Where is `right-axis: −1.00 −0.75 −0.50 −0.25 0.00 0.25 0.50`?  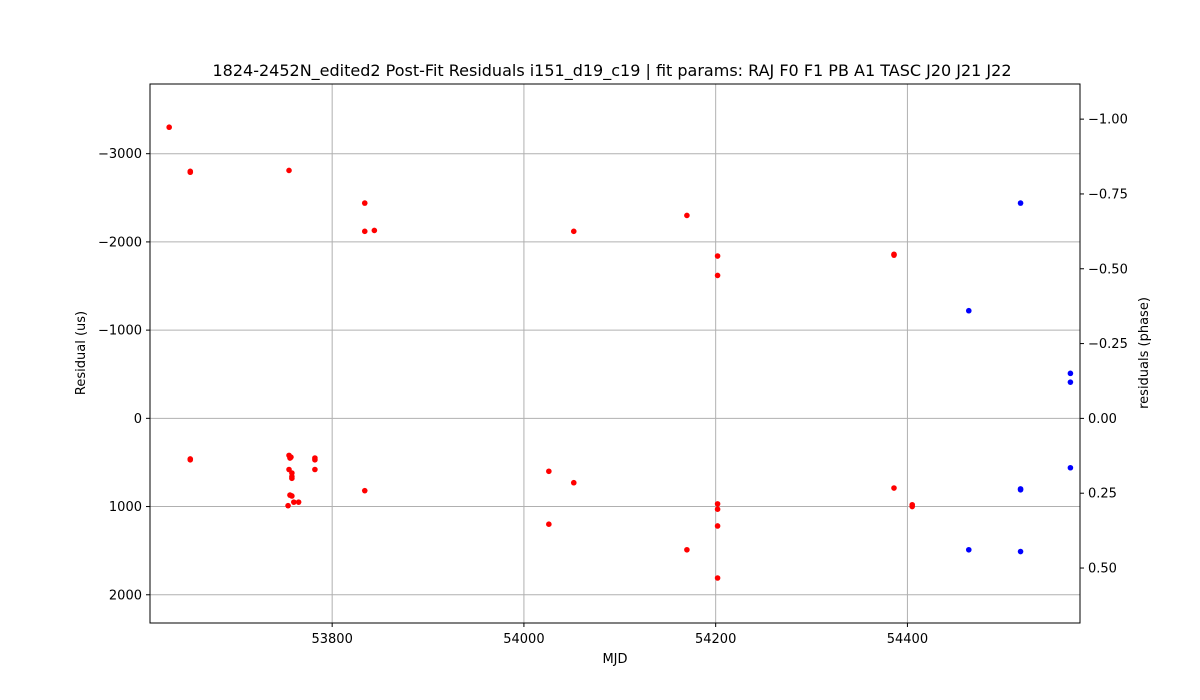 right-axis: −1.00 −0.75 −0.50 −0.25 0.00 0.25 0.50 is located at coordinates (1104, 345).